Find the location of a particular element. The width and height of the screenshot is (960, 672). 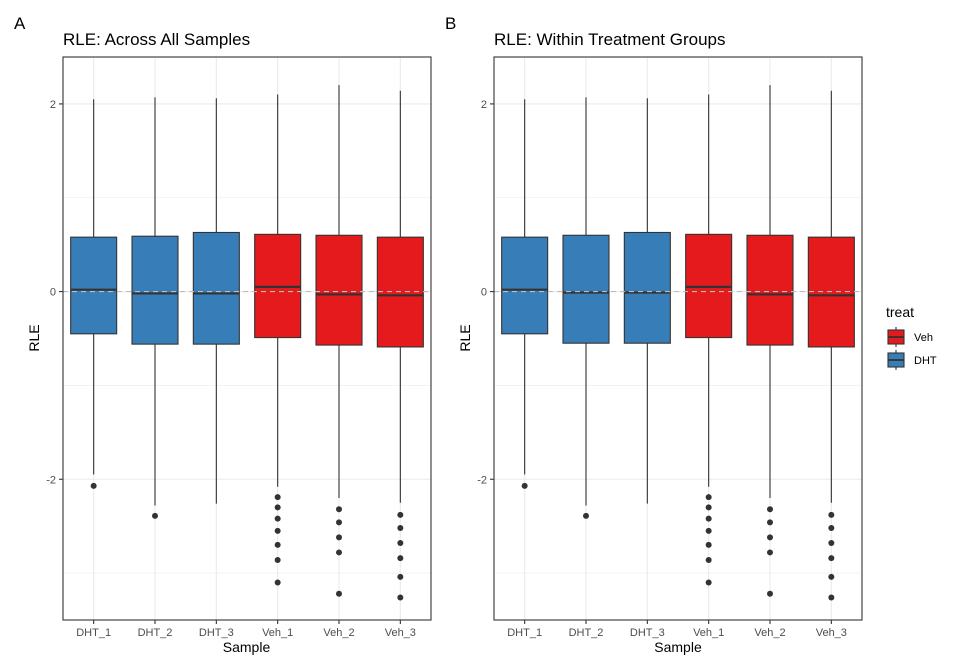

panel-a-x-tick-label-veh-1: Veh_1 is located at coordinates (277, 633).